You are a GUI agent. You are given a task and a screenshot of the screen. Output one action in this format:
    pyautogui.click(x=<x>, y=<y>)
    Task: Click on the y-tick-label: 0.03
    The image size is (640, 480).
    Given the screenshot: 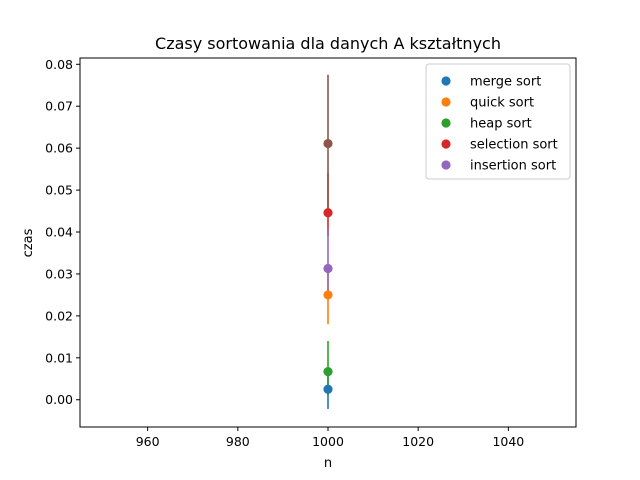 What is the action you would take?
    pyautogui.click(x=59, y=273)
    